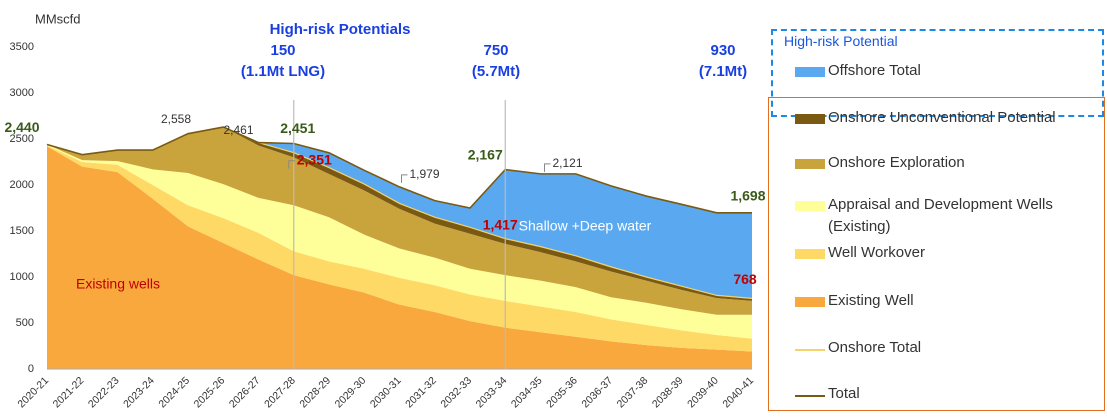 Image resolution: width=1107 pixels, height=419 pixels. I want to click on x-tick-label: 2028-29, so click(315, 392).